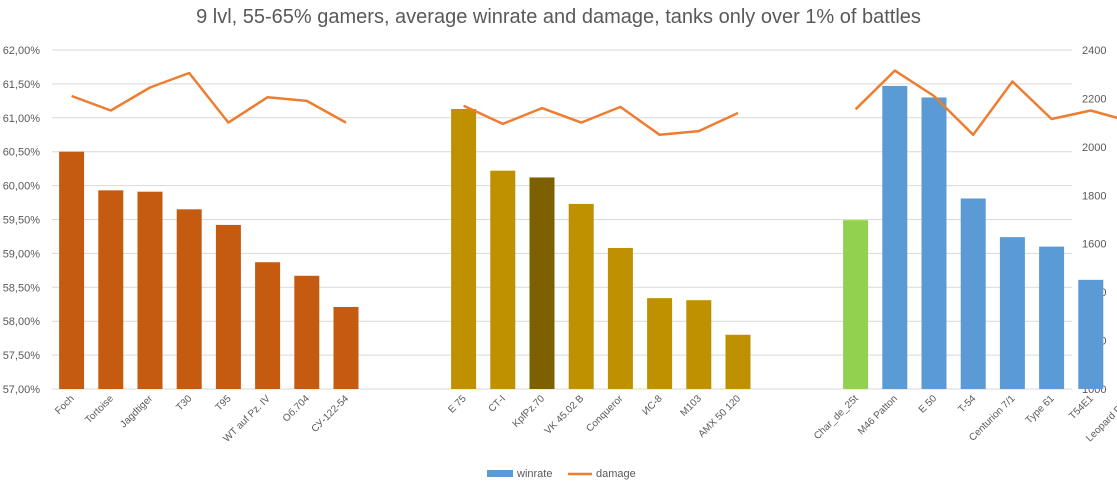 Image resolution: width=1117 pixels, height=485 pixels. What do you see at coordinates (1094, 196) in the screenshot?
I see `y-right-tick-label: 1800` at bounding box center [1094, 196].